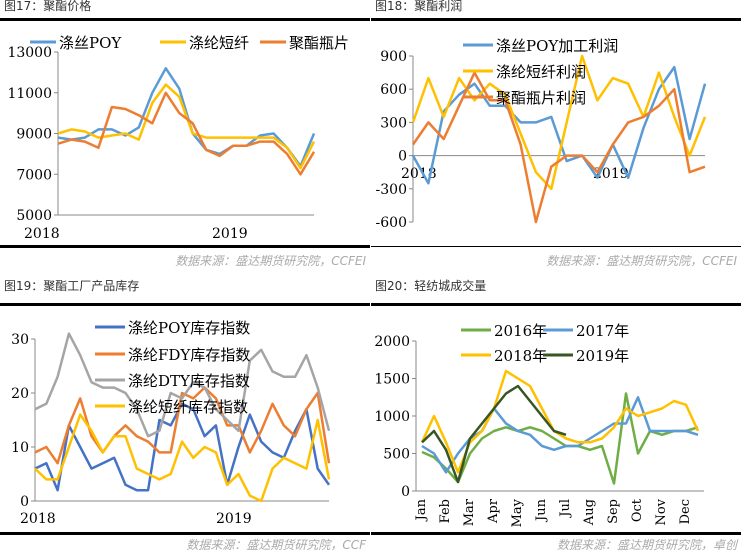 The image size is (741, 556). What do you see at coordinates (392, 380) in the screenshot?
I see `y-tick-label: 1500` at bounding box center [392, 380].